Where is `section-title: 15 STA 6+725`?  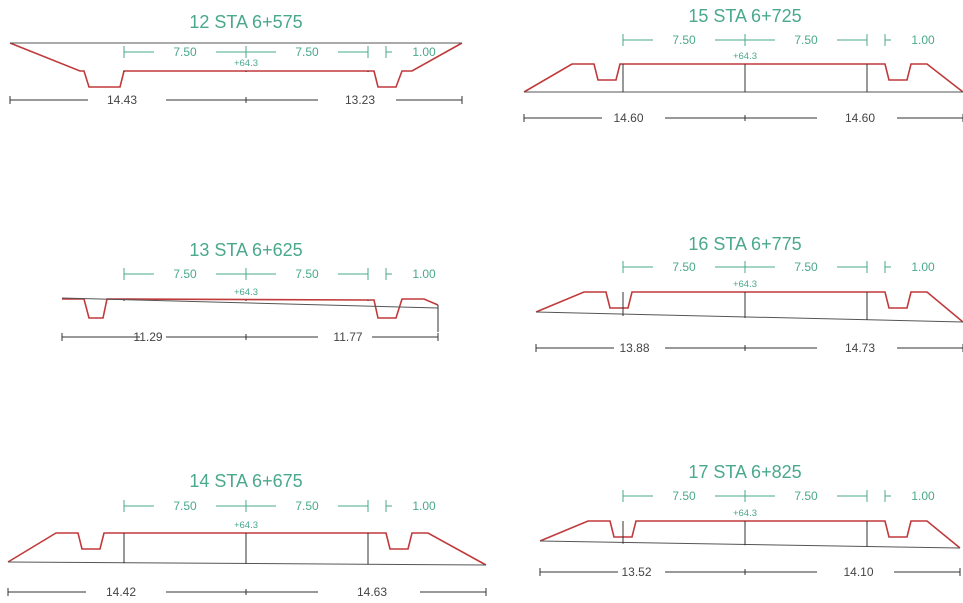
section-title: 15 STA 6+725 is located at coordinates (744, 16).